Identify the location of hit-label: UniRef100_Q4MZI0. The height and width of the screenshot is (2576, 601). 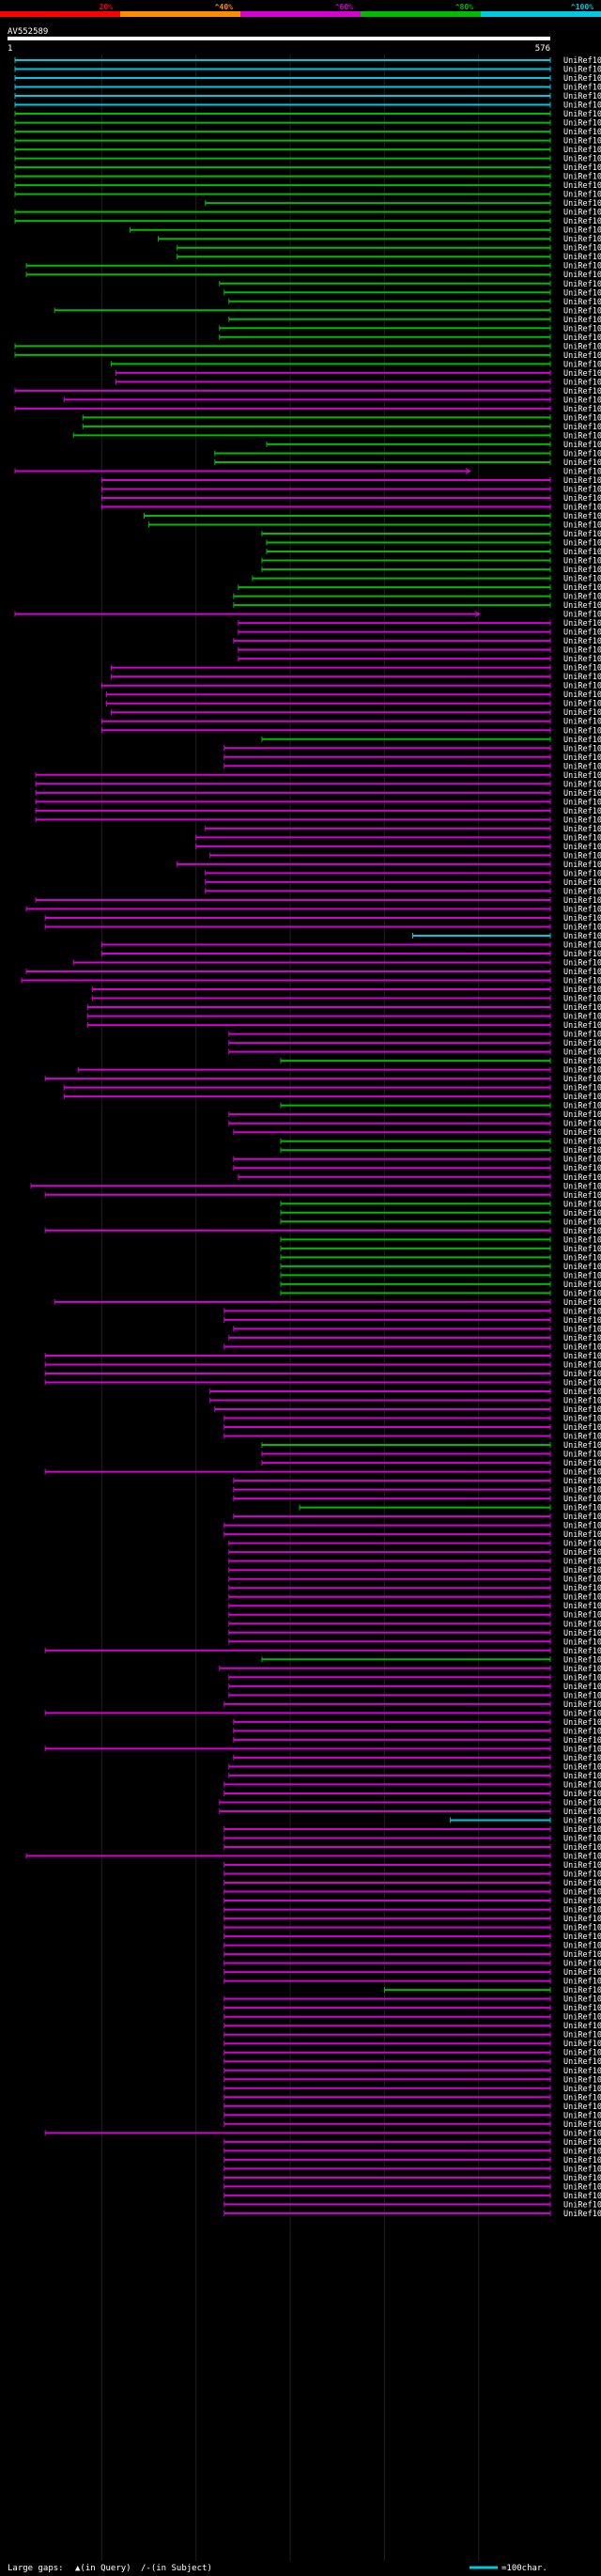
(582, 1964).